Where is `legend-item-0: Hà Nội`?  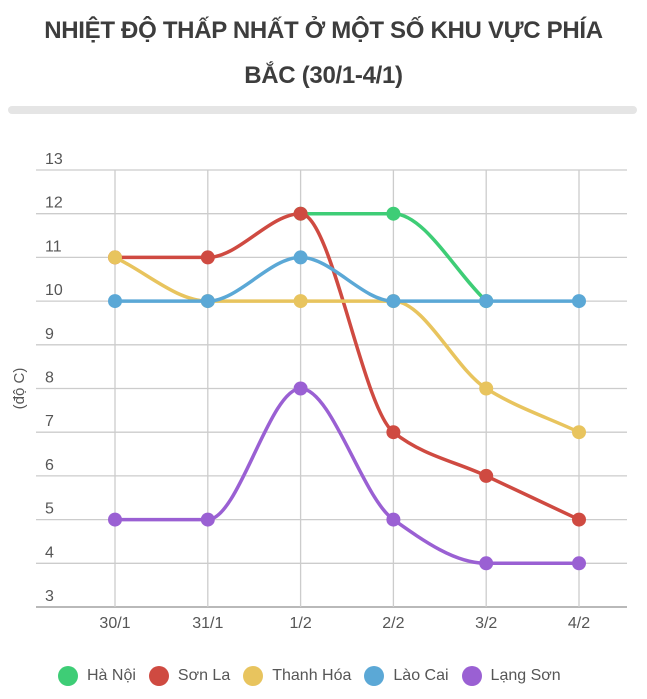 legend-item-0: Hà Nội is located at coordinates (97, 676).